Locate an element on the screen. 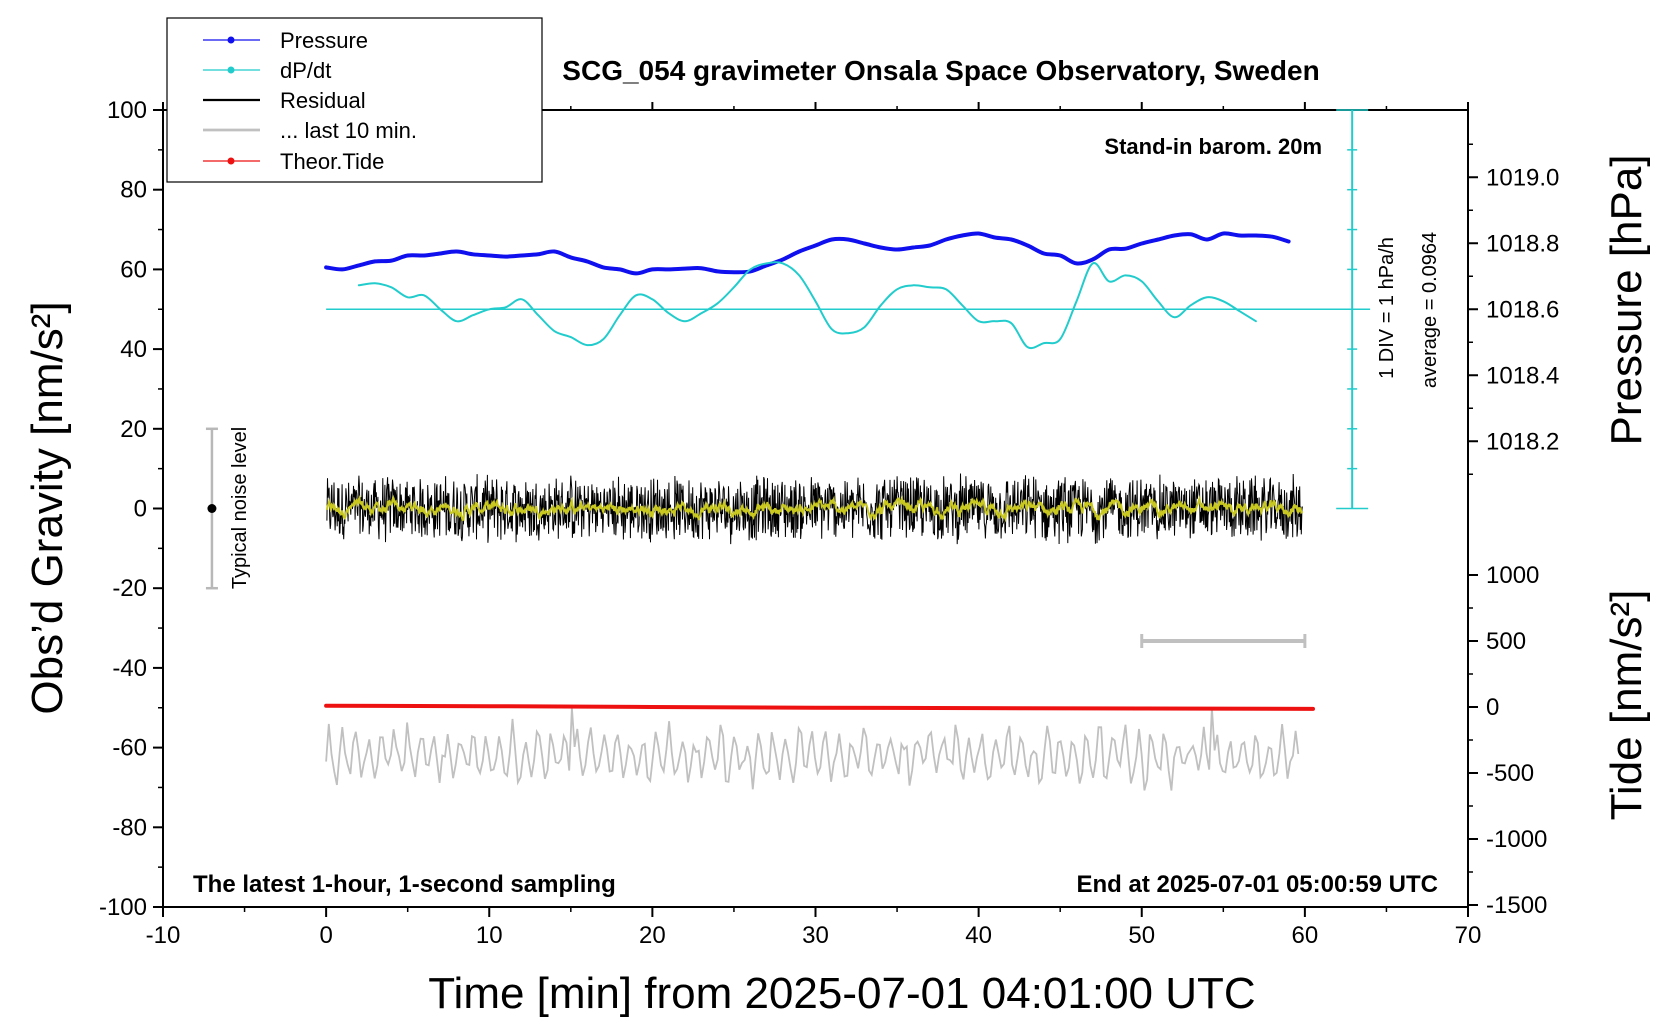 Image resolution: width=1660 pixels, height=1020 pixels. residual-line is located at coordinates (814, 509).